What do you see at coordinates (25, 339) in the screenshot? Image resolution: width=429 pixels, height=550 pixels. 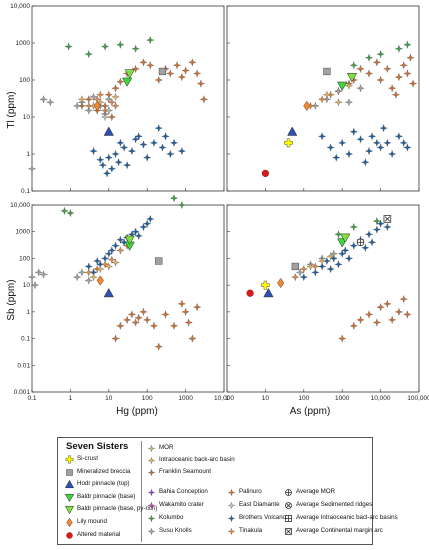 I see `y-tick-label: 0.1` at bounding box center [25, 339].